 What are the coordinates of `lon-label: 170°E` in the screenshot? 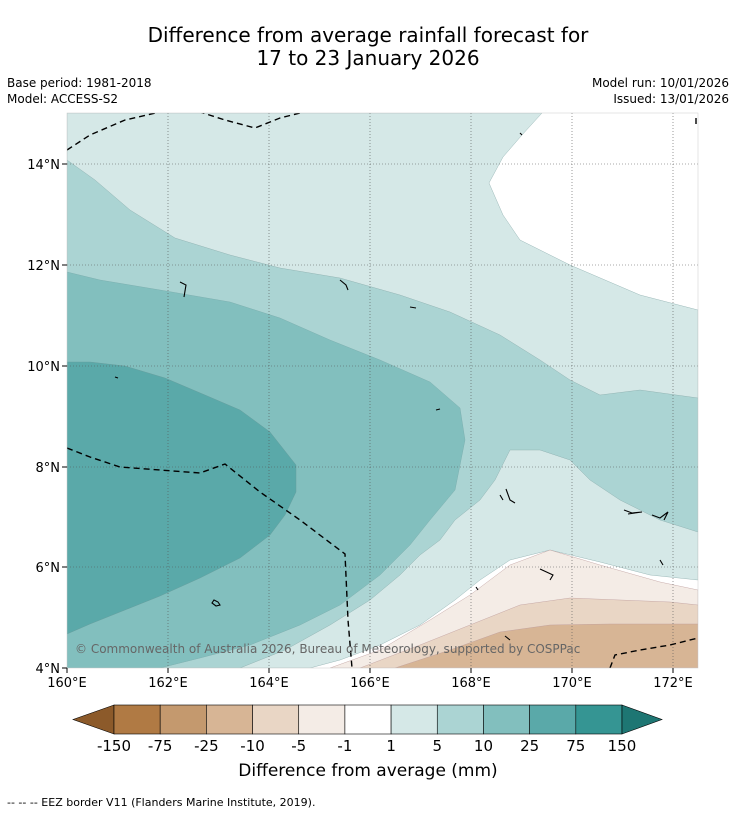 It's located at (572, 683).